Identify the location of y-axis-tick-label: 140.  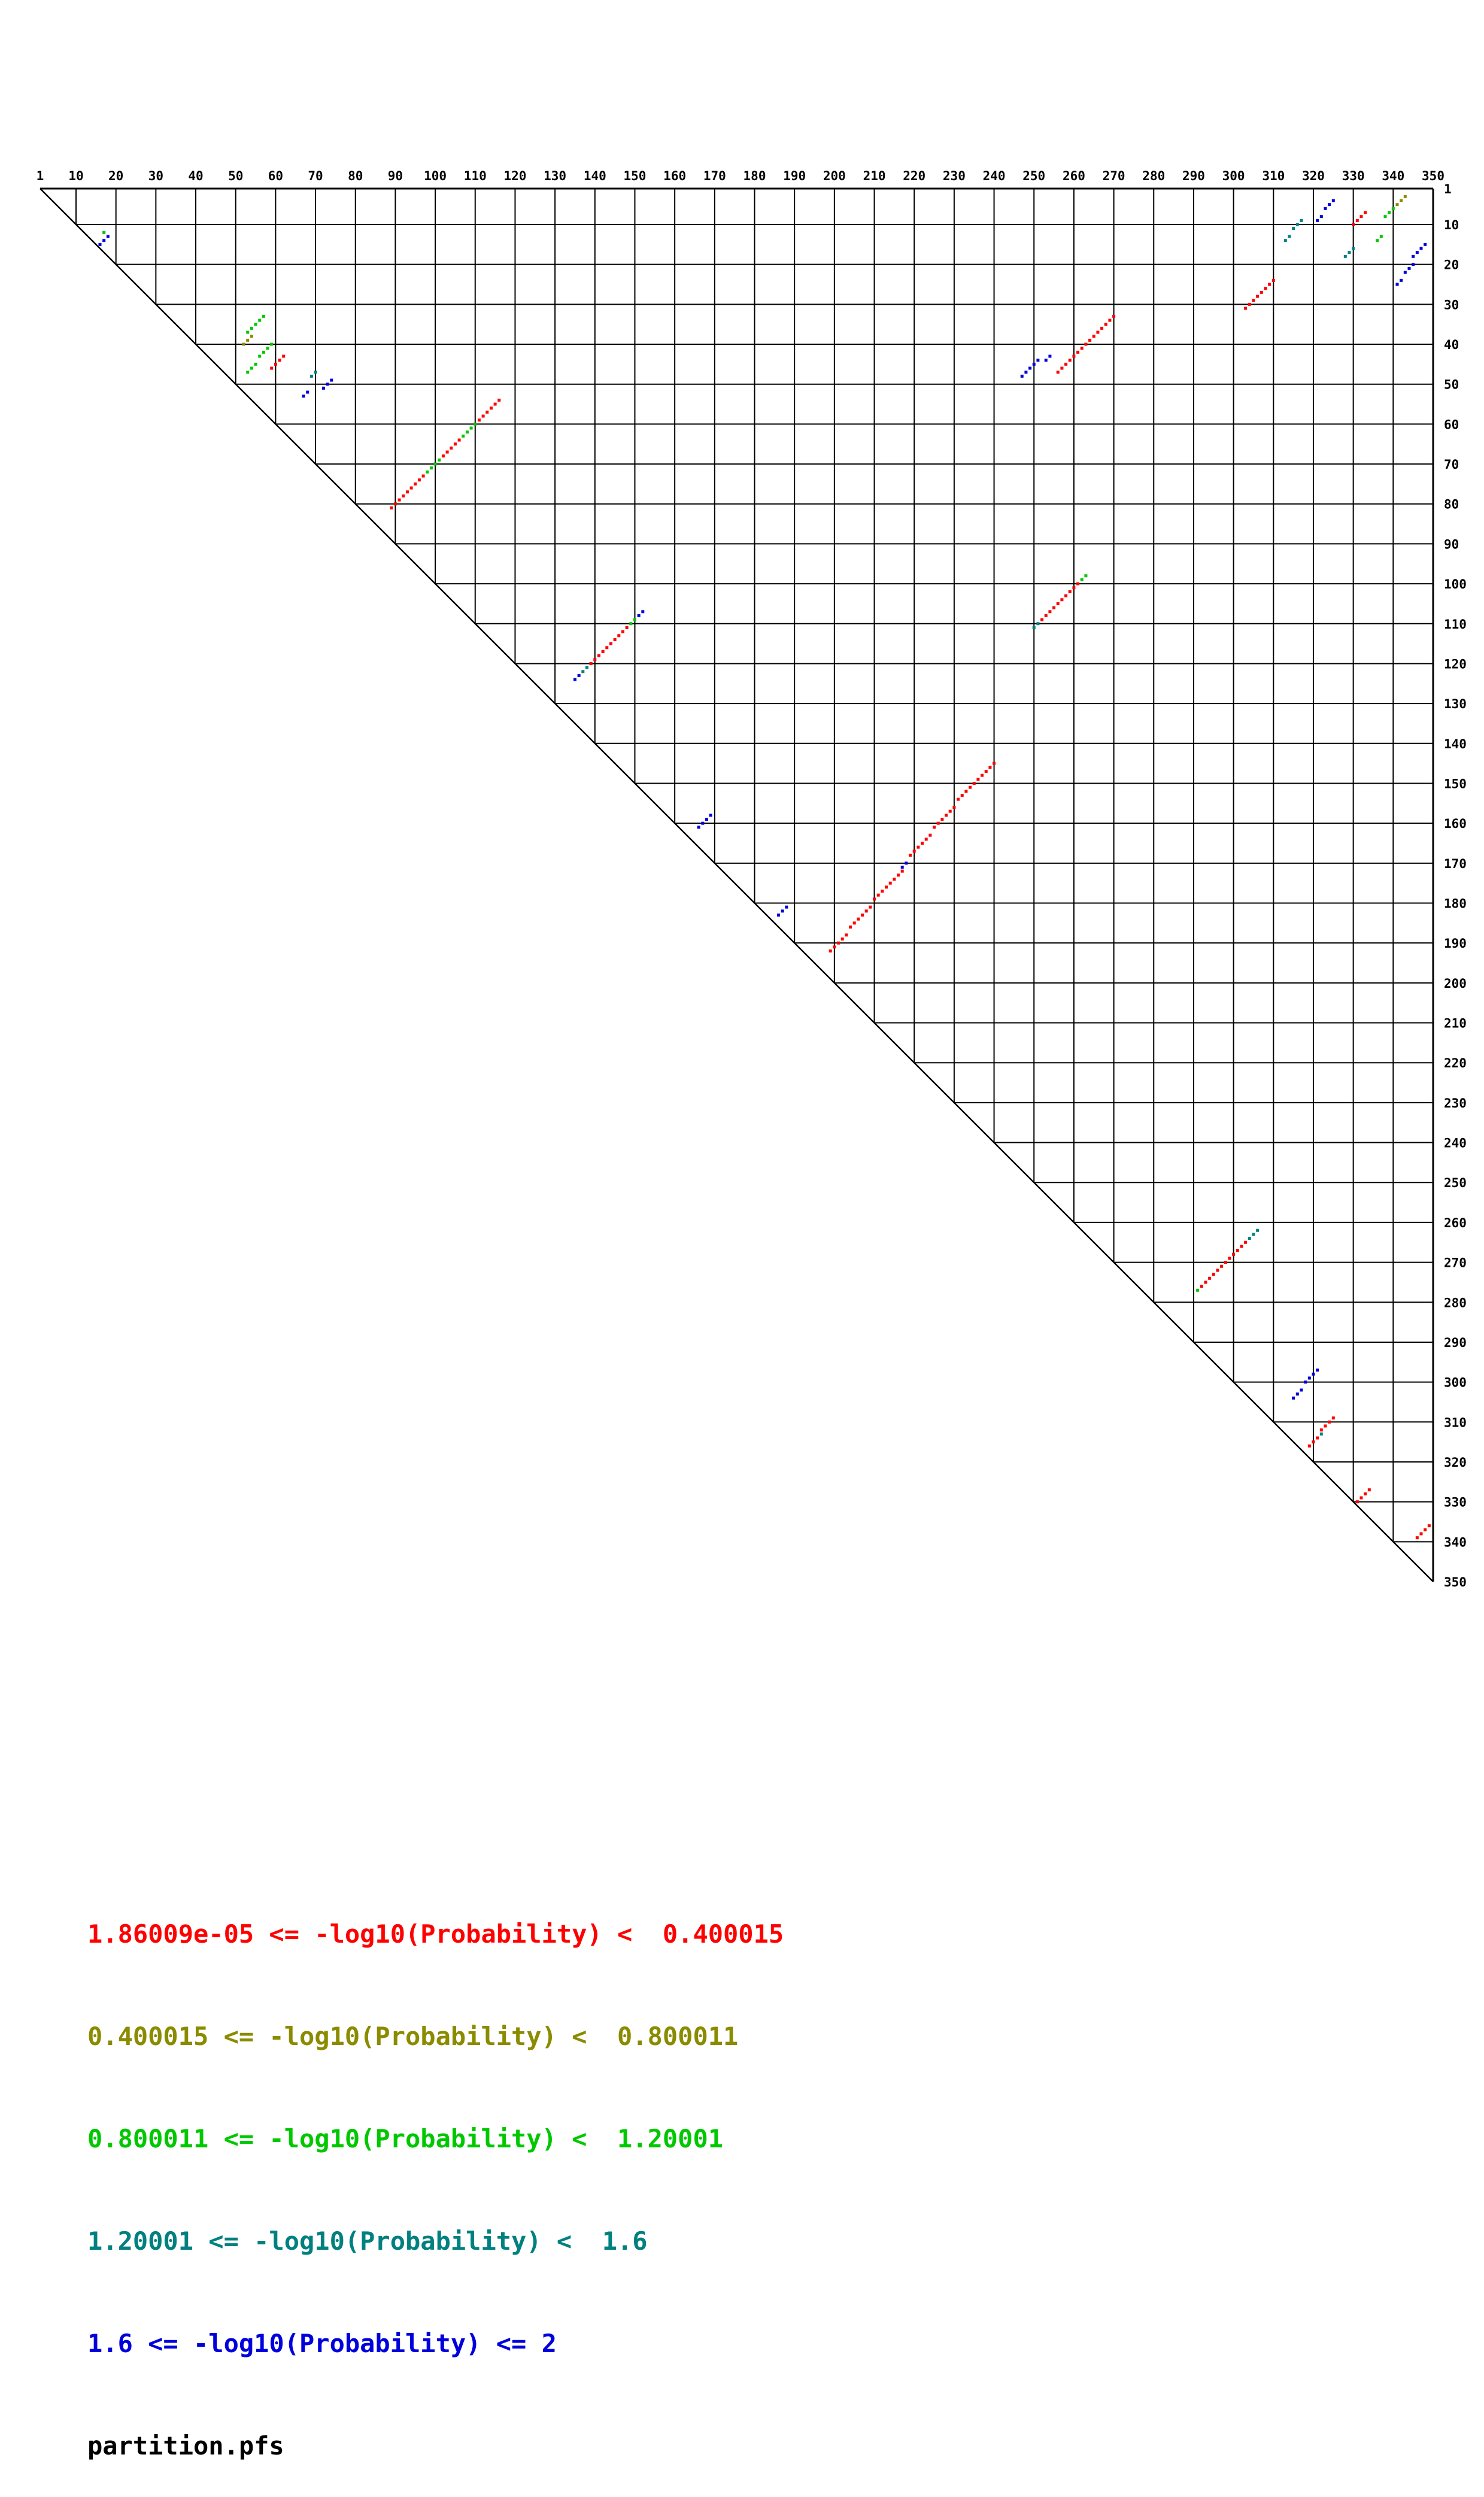
(1455, 744).